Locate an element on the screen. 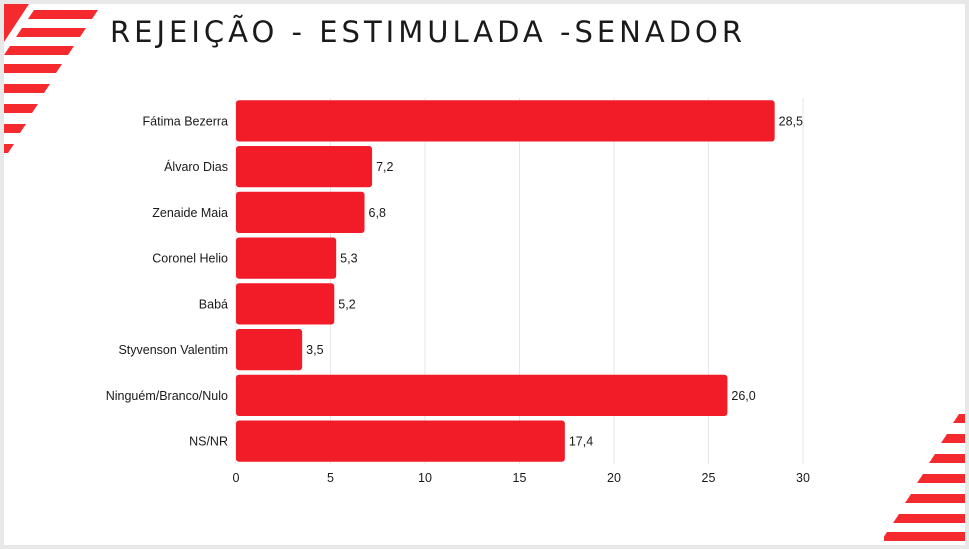 The height and width of the screenshot is (549, 969). x-tick-label: 30 is located at coordinates (803, 478).